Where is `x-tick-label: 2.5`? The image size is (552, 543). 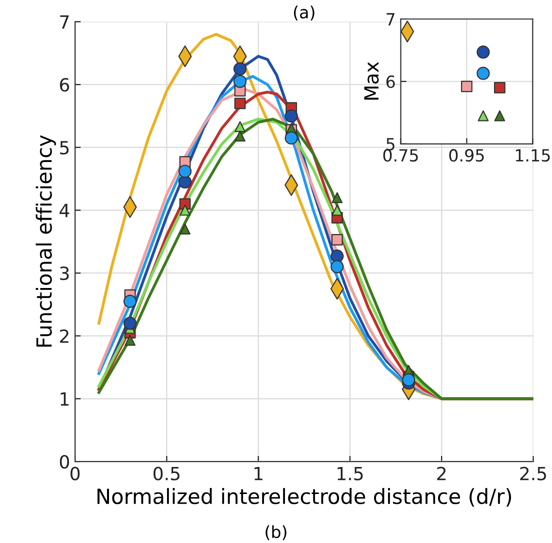 x-tick-label: 2.5 is located at coordinates (533, 473).